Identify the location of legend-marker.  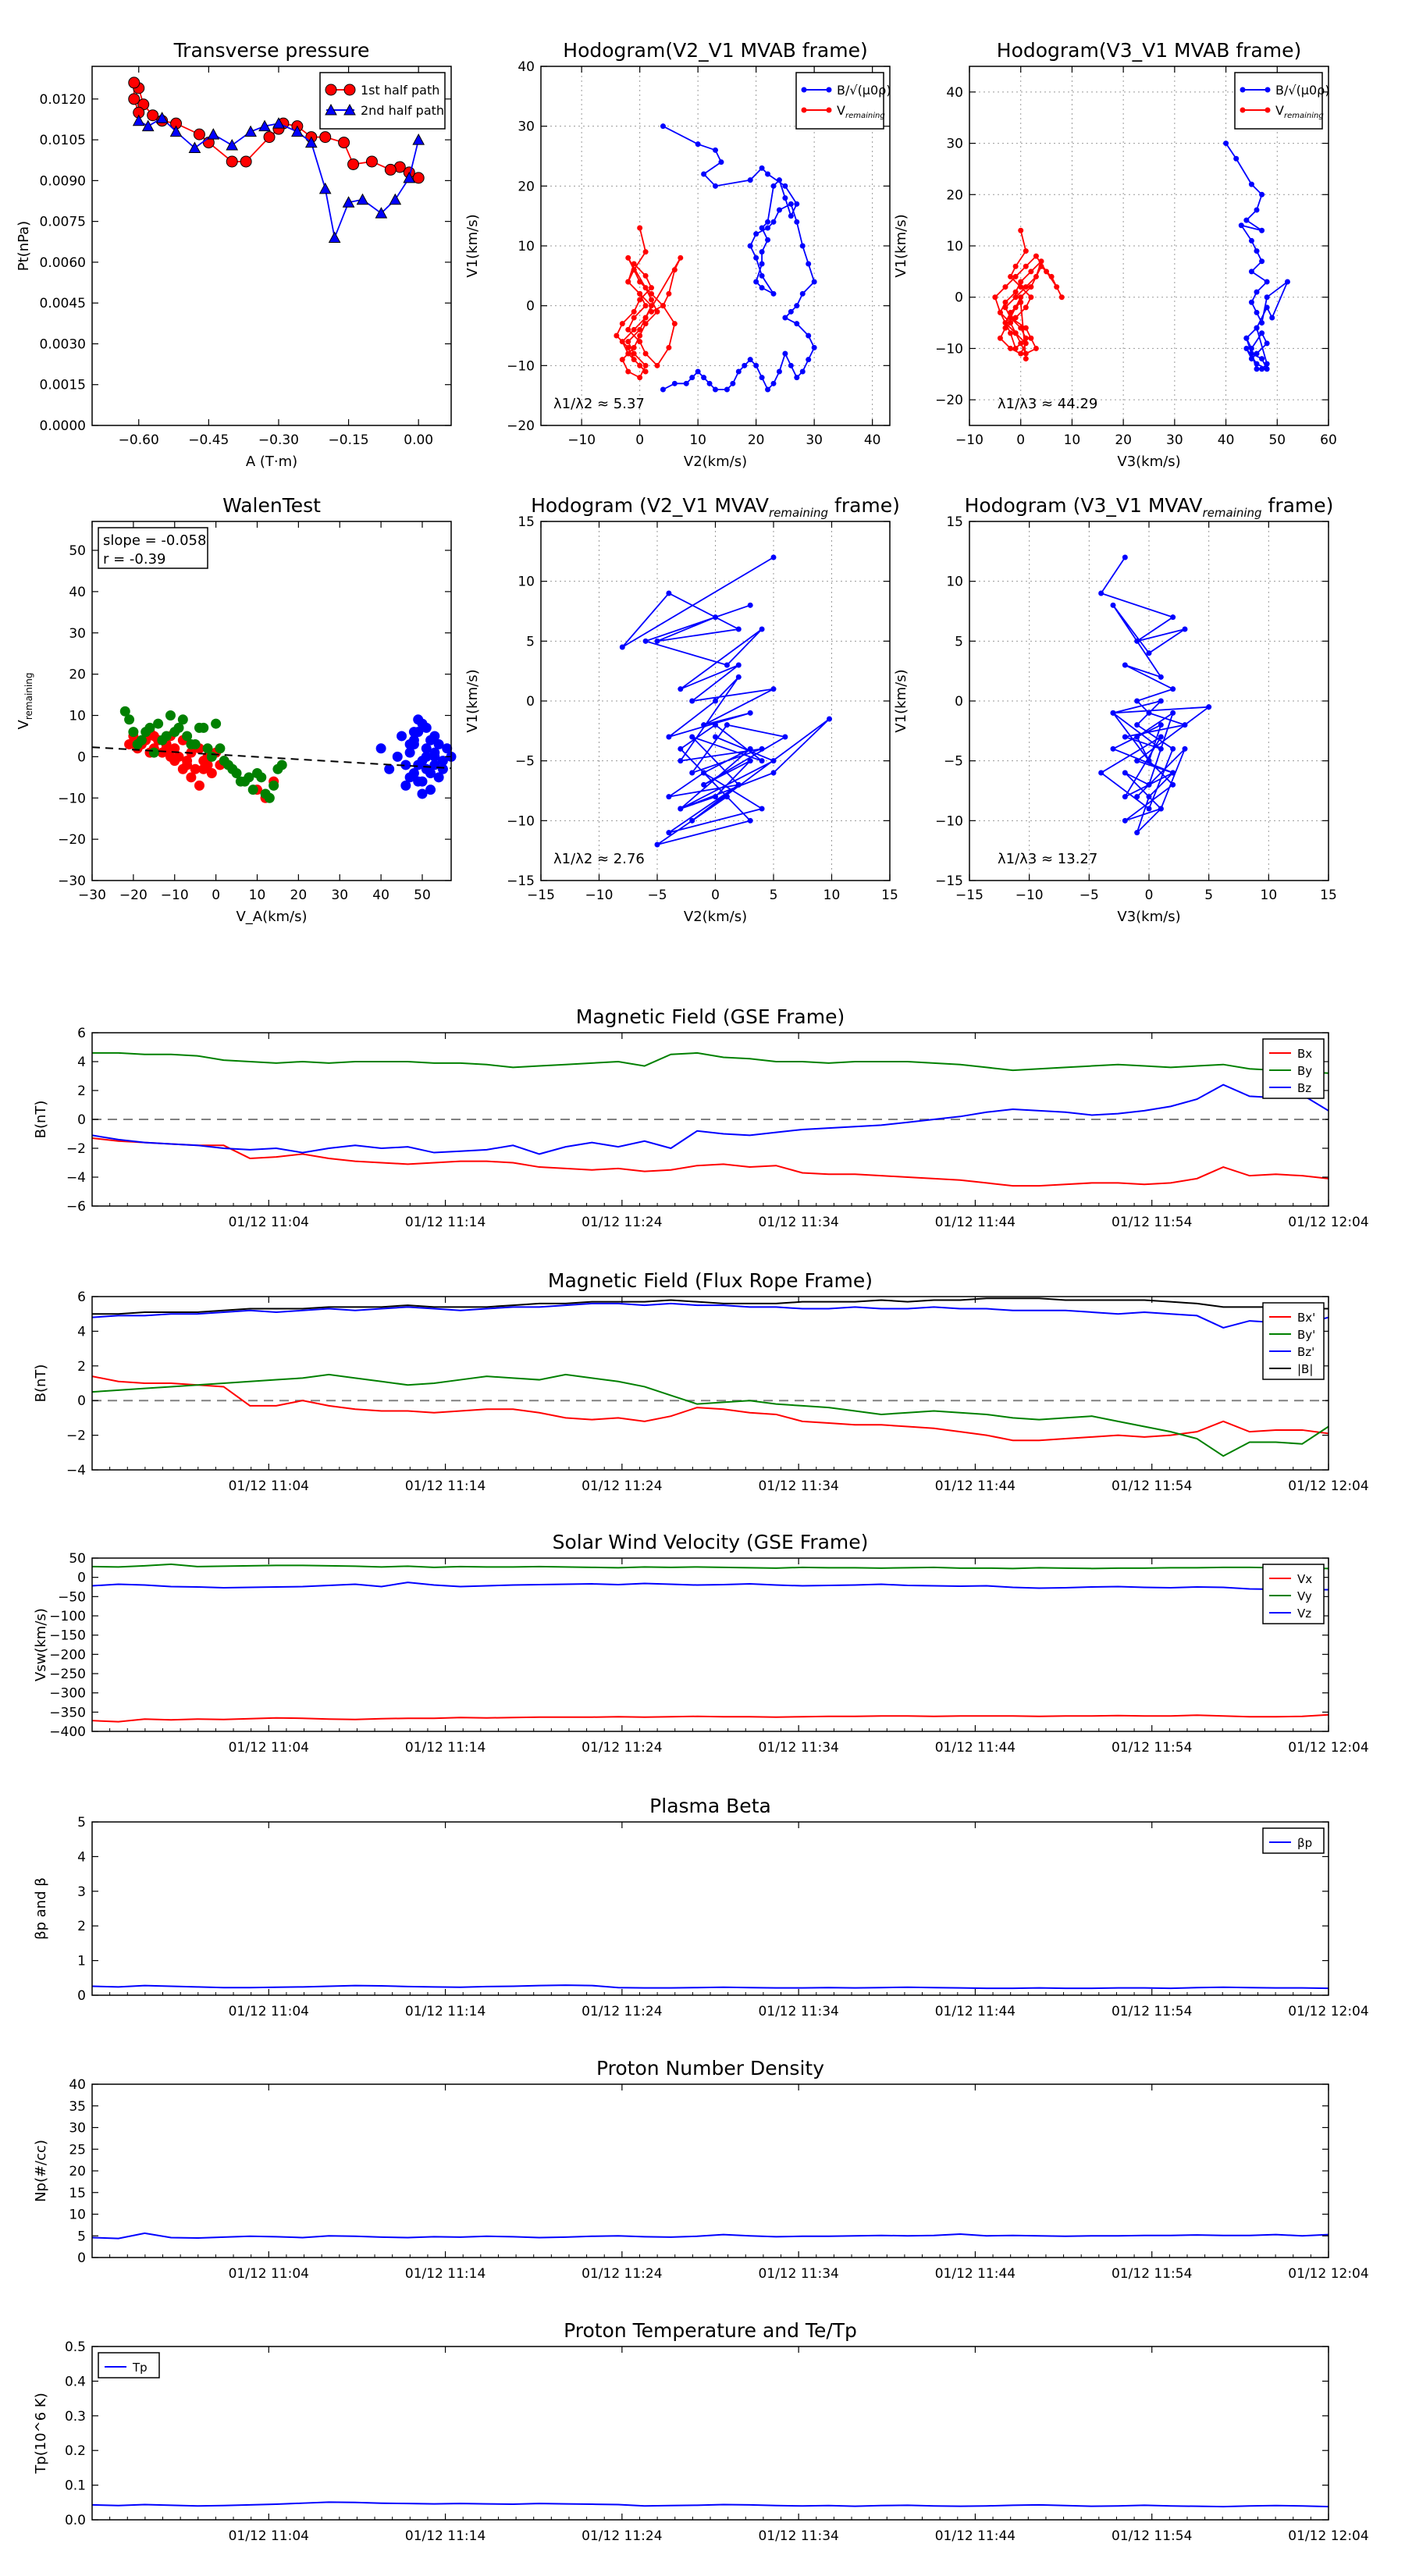
(804, 90).